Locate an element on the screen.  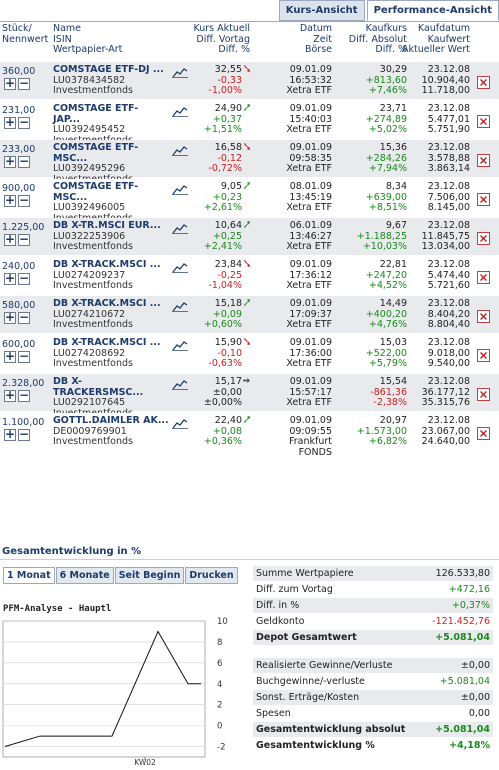
security-type: Investmentfonds is located at coordinates (93, 285).